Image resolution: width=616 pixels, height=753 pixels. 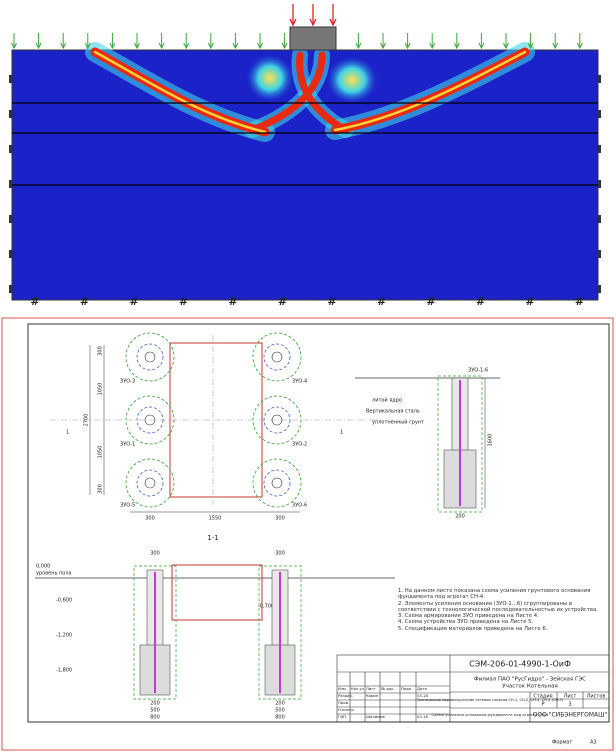 What do you see at coordinates (491, 440) in the screenshot?
I see `dimension: 1600` at bounding box center [491, 440].